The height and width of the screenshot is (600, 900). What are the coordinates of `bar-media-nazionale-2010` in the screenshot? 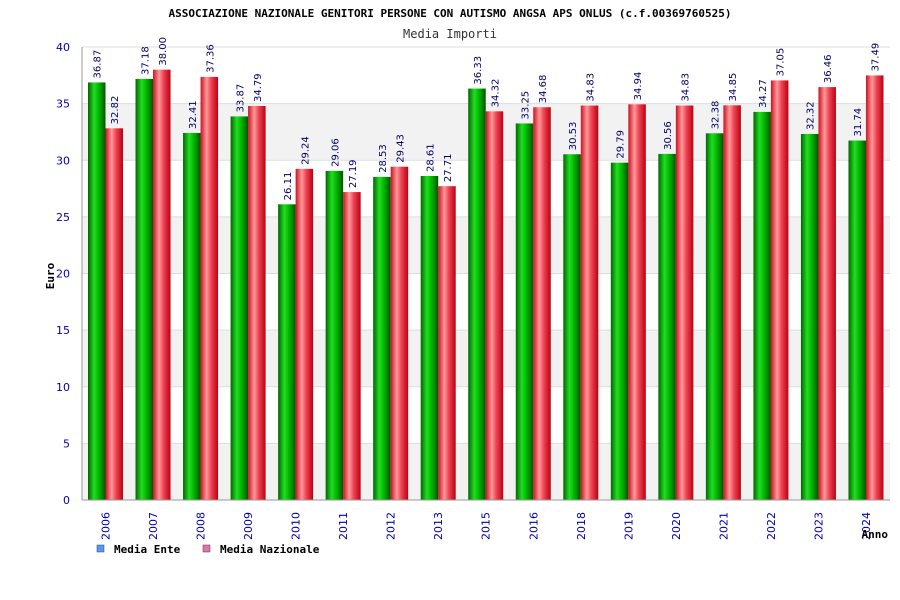 It's located at (304, 334).